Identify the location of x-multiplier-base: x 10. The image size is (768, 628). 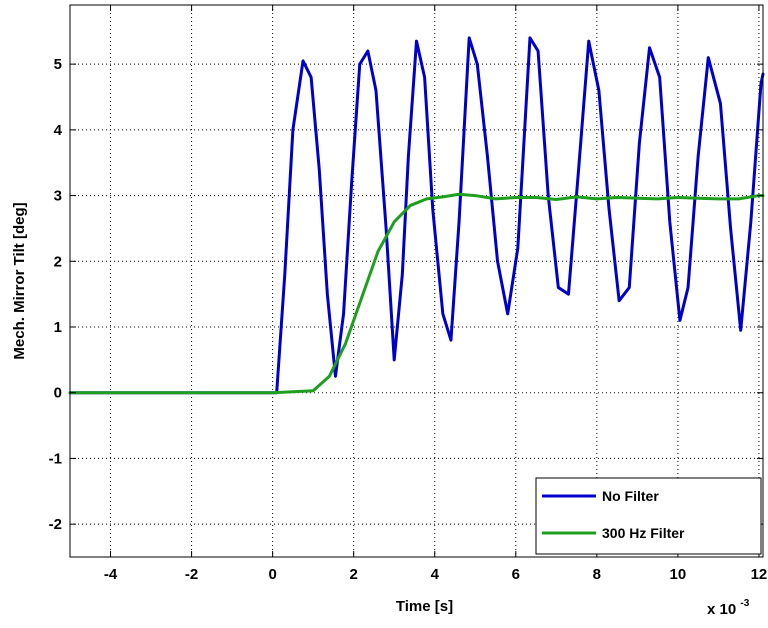
(721, 609).